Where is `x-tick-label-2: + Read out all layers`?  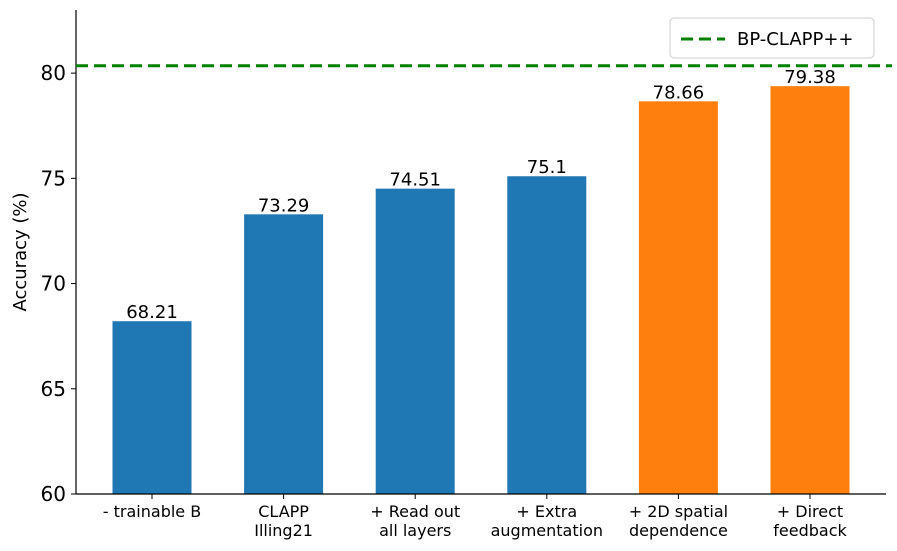 x-tick-label-2: + Read out all layers is located at coordinates (415, 521).